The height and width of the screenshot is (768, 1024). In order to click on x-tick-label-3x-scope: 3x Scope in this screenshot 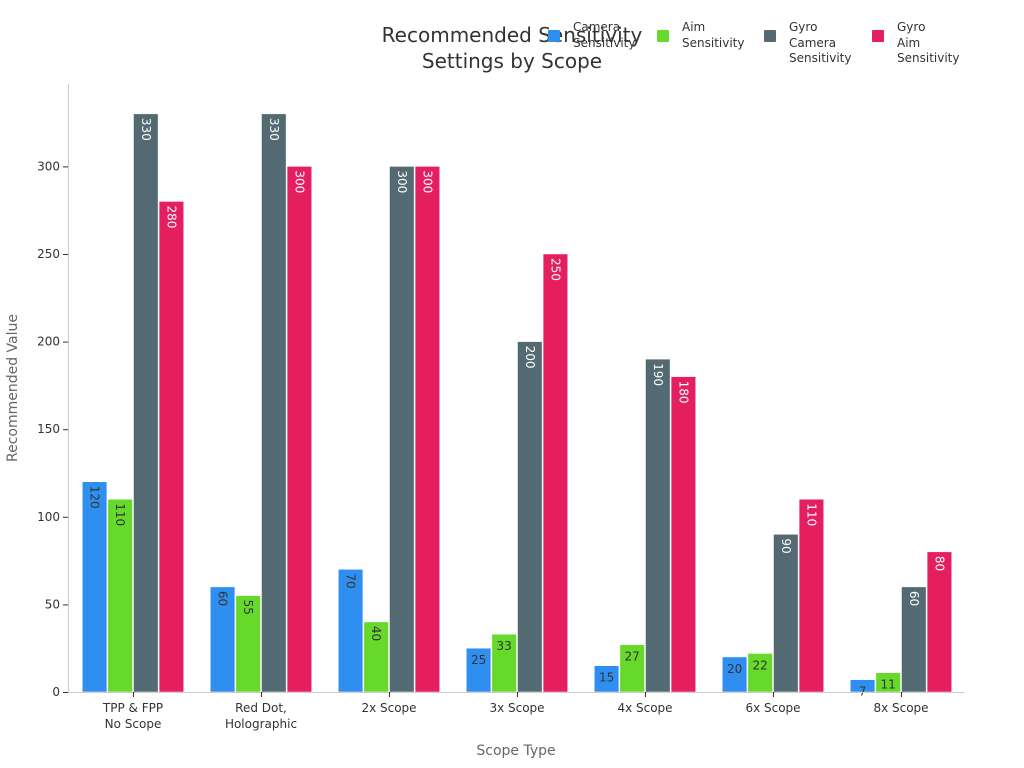, I will do `click(516, 708)`.